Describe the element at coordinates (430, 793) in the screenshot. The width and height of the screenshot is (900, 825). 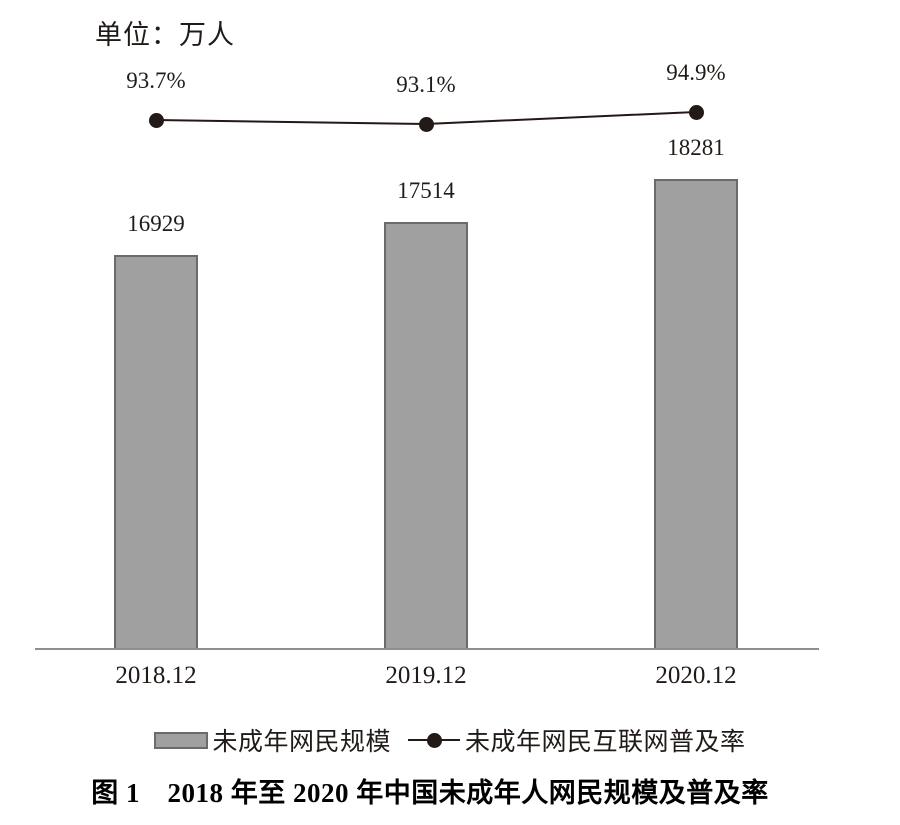
I see `figure-caption: 图 1 2018 年至 2020 年中国未成年人网民规模及普及率` at that location.